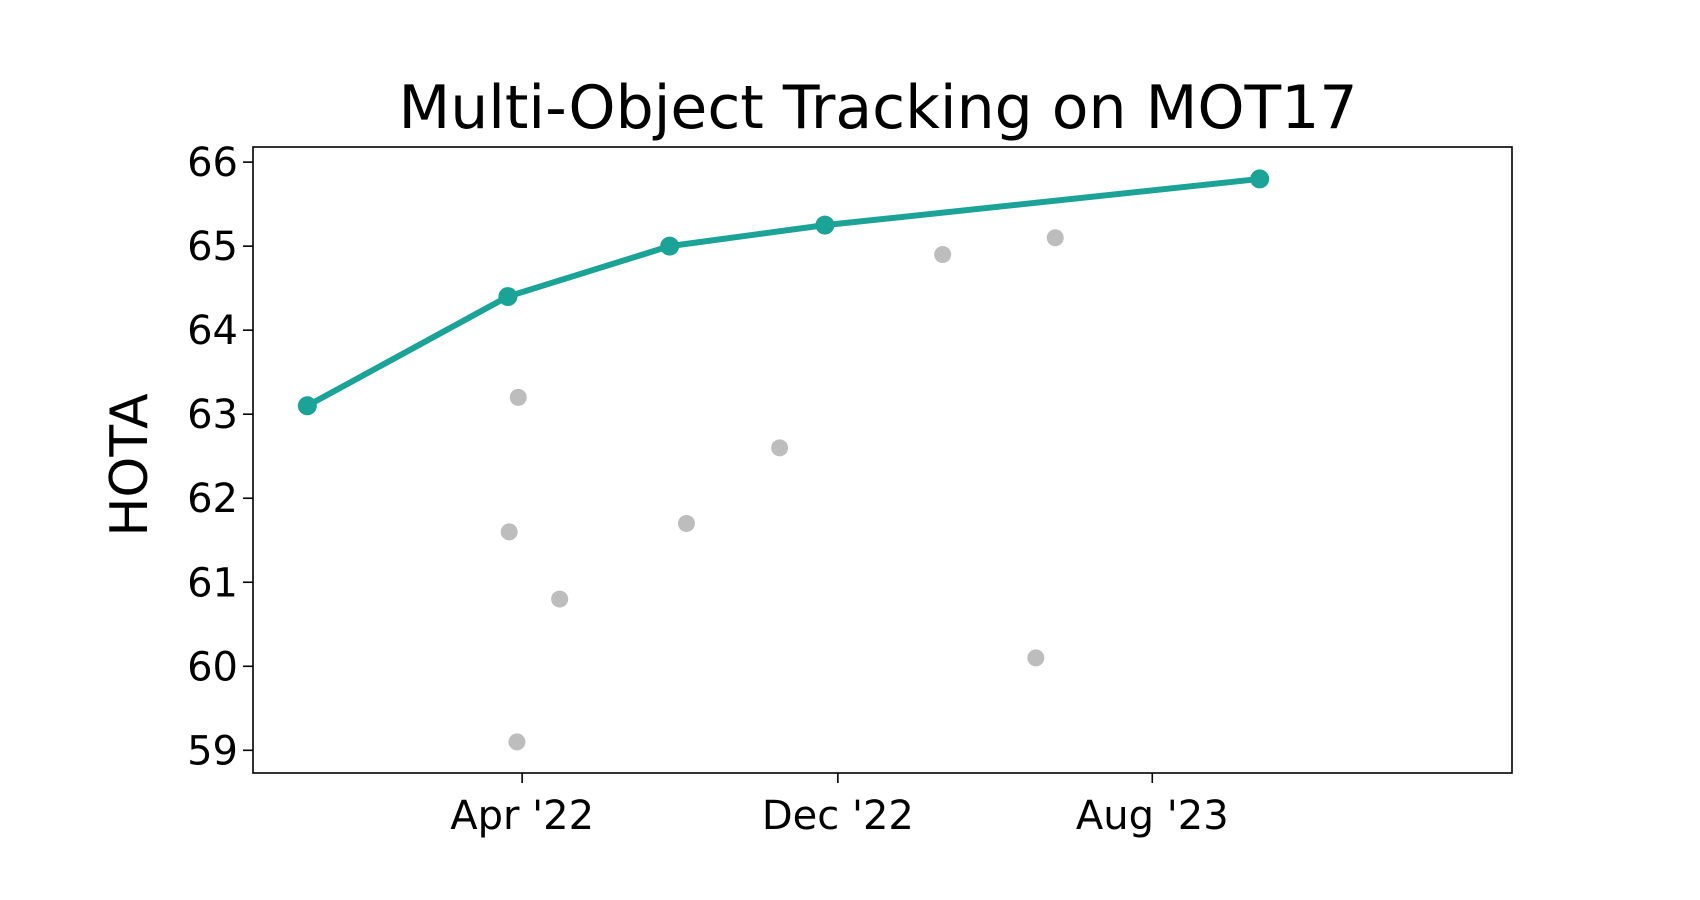  I want to click on y-tick-label: 64, so click(212, 331).